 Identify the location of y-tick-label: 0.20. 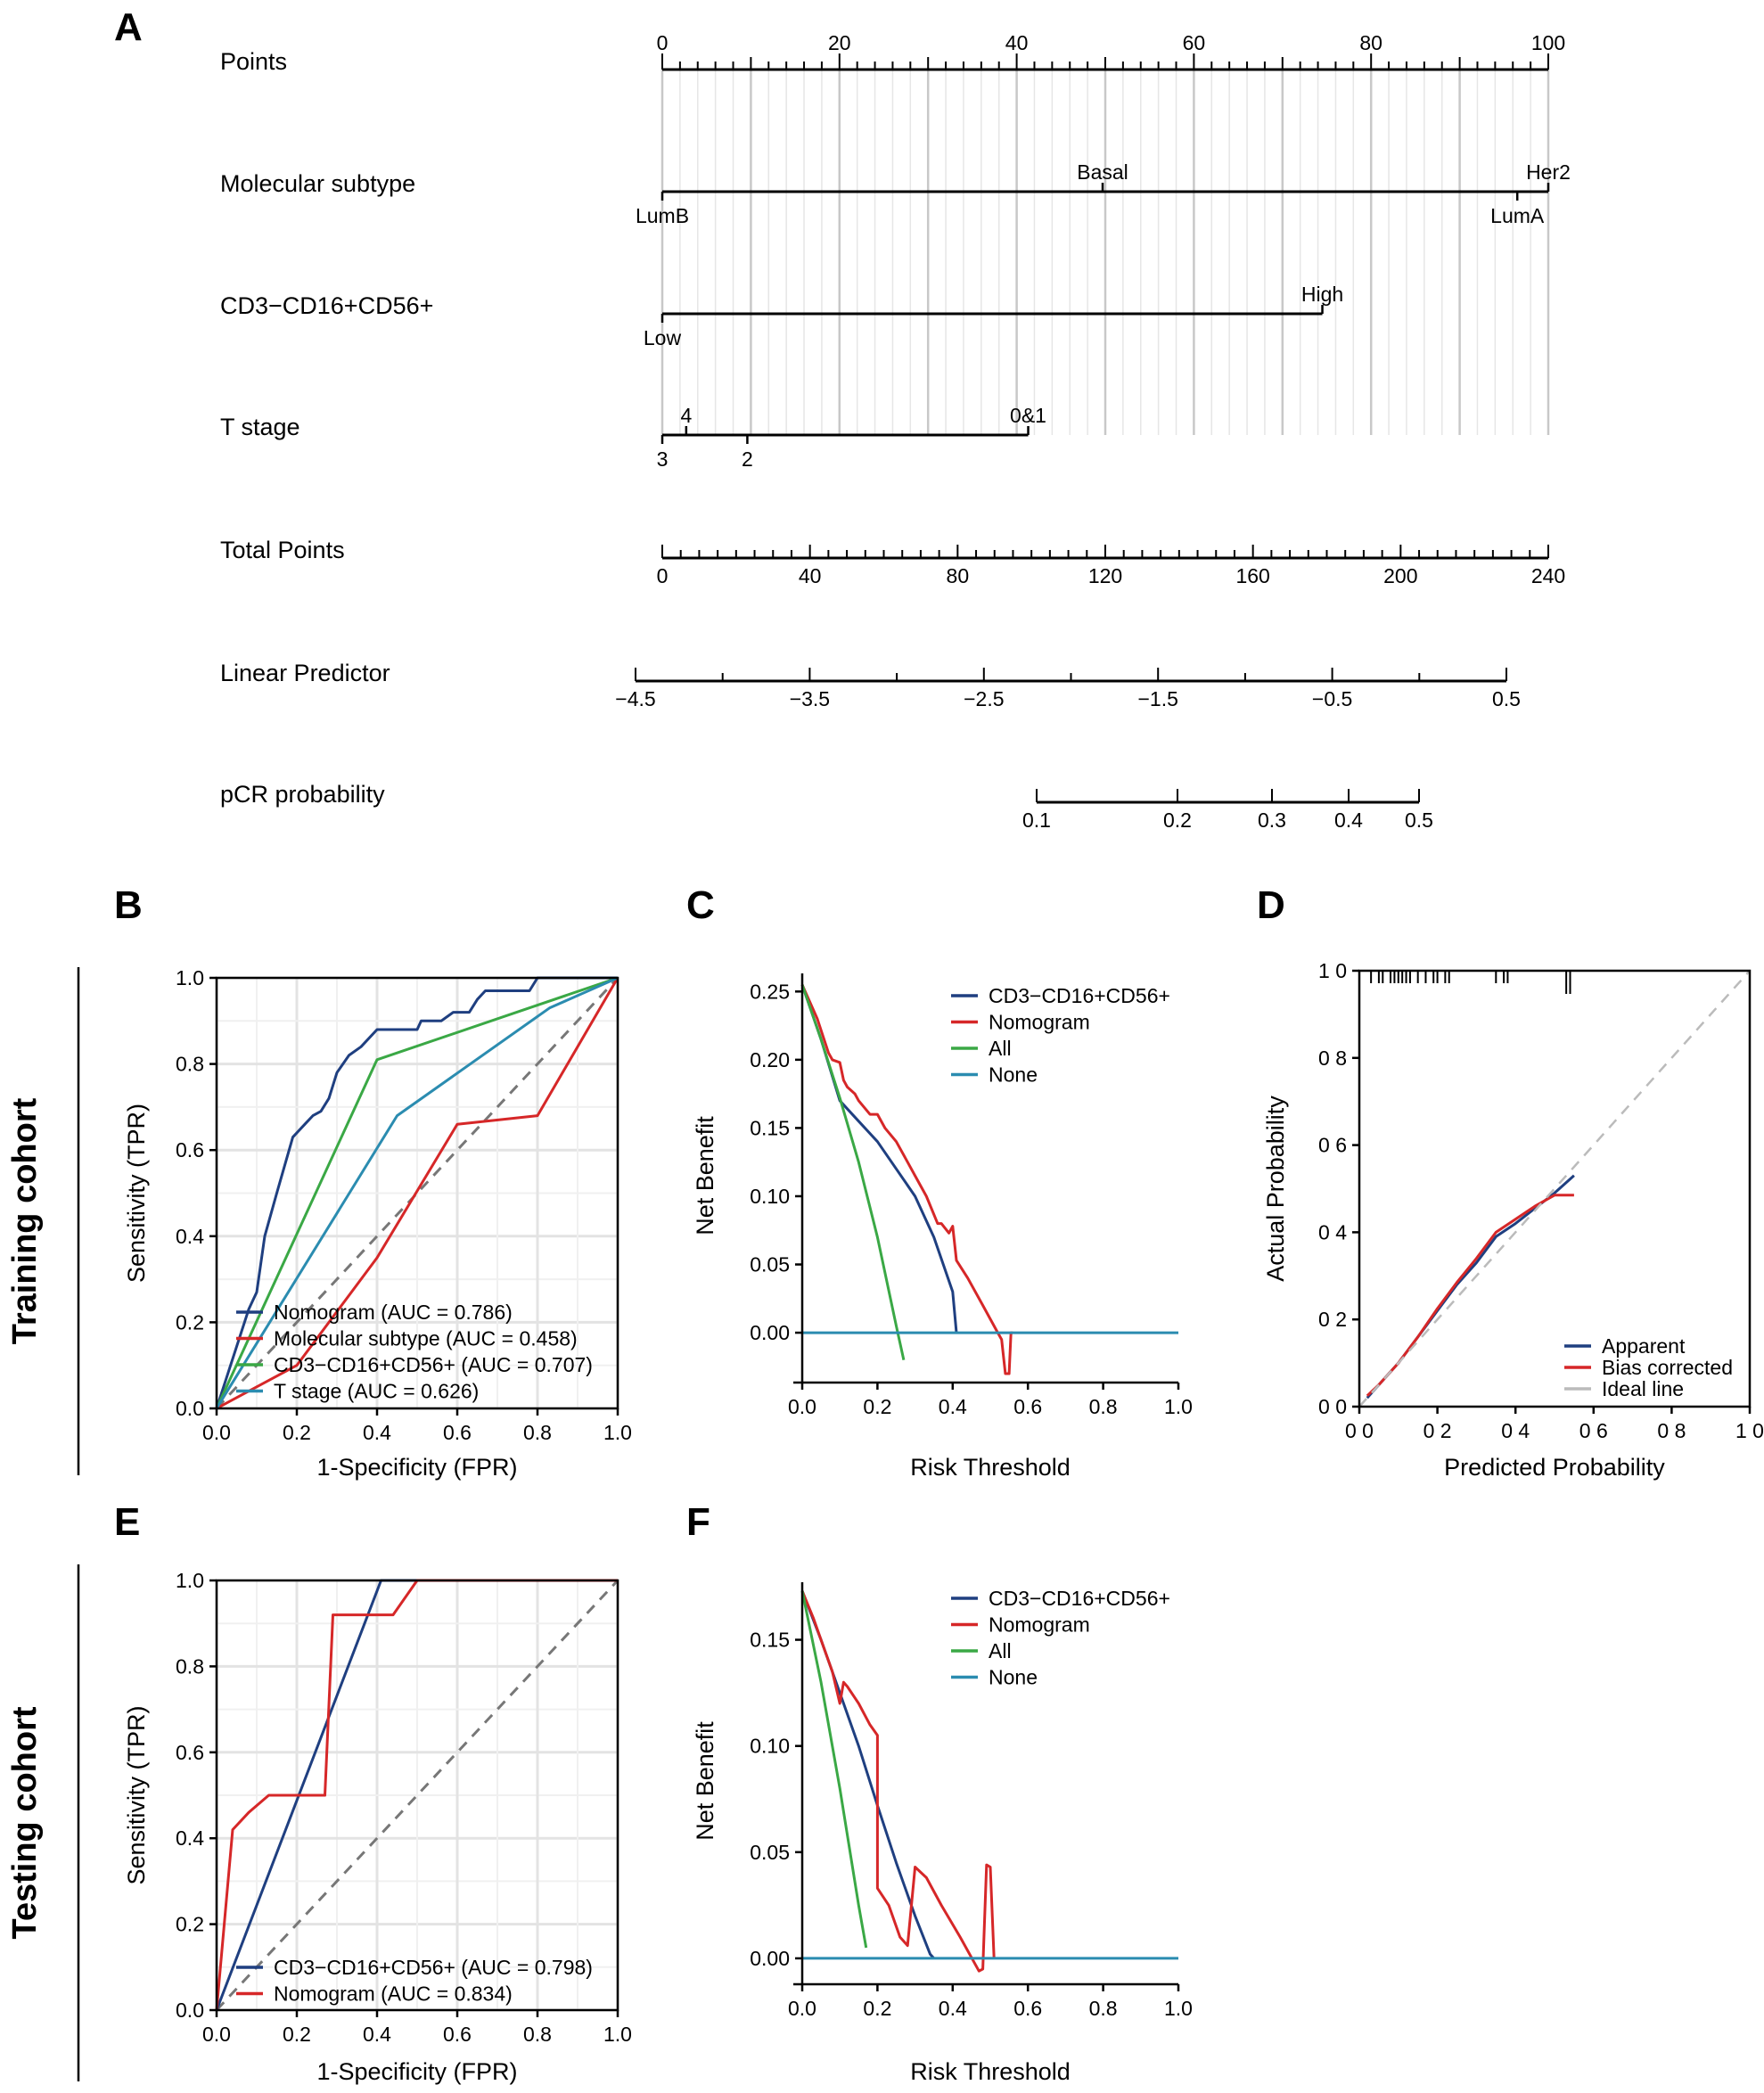
(770, 1059).